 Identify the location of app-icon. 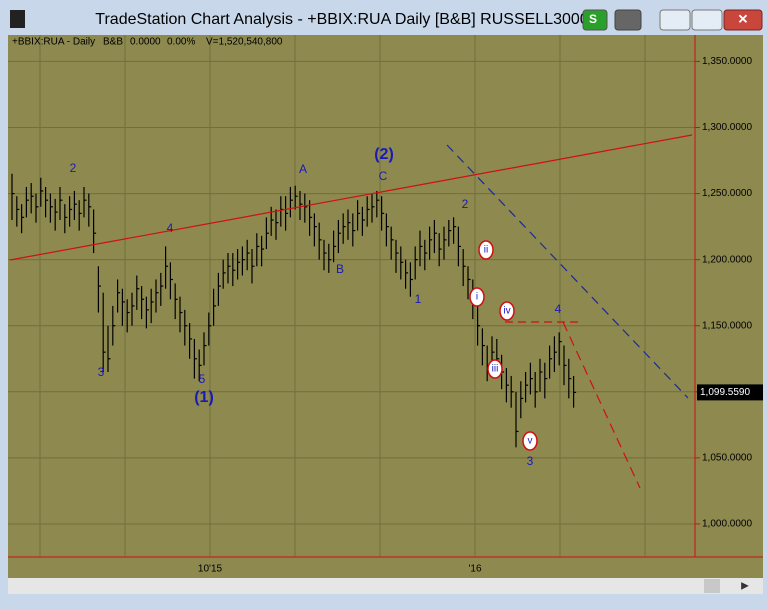
(17, 19).